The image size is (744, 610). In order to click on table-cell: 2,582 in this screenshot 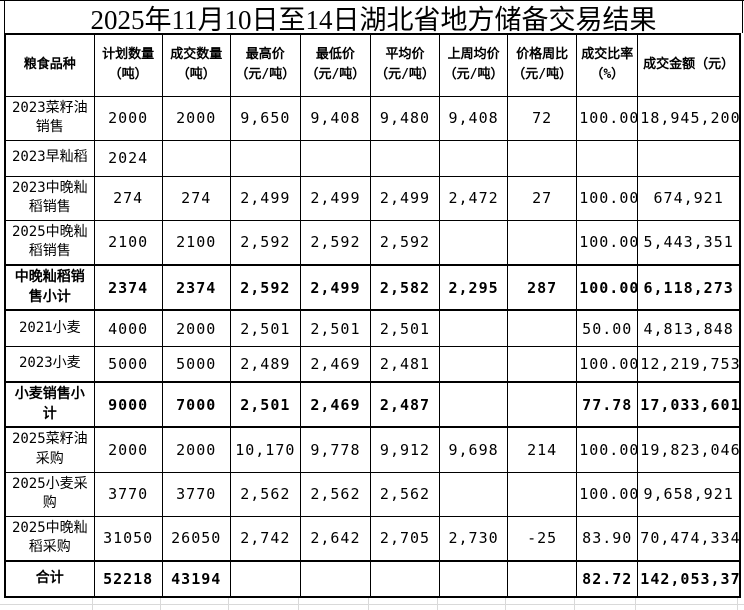, I will do `click(405, 288)`.